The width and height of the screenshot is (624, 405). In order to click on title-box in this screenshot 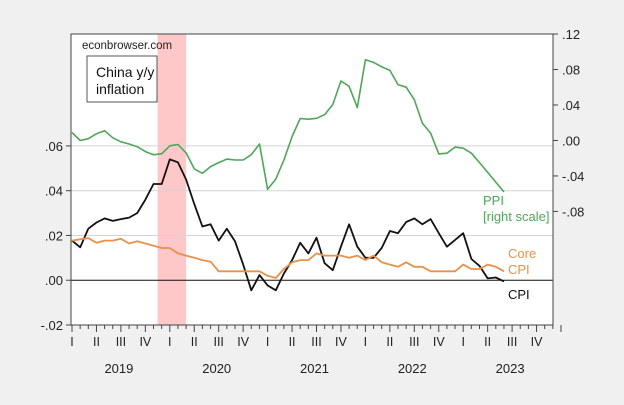, I will do `click(122, 79)`.